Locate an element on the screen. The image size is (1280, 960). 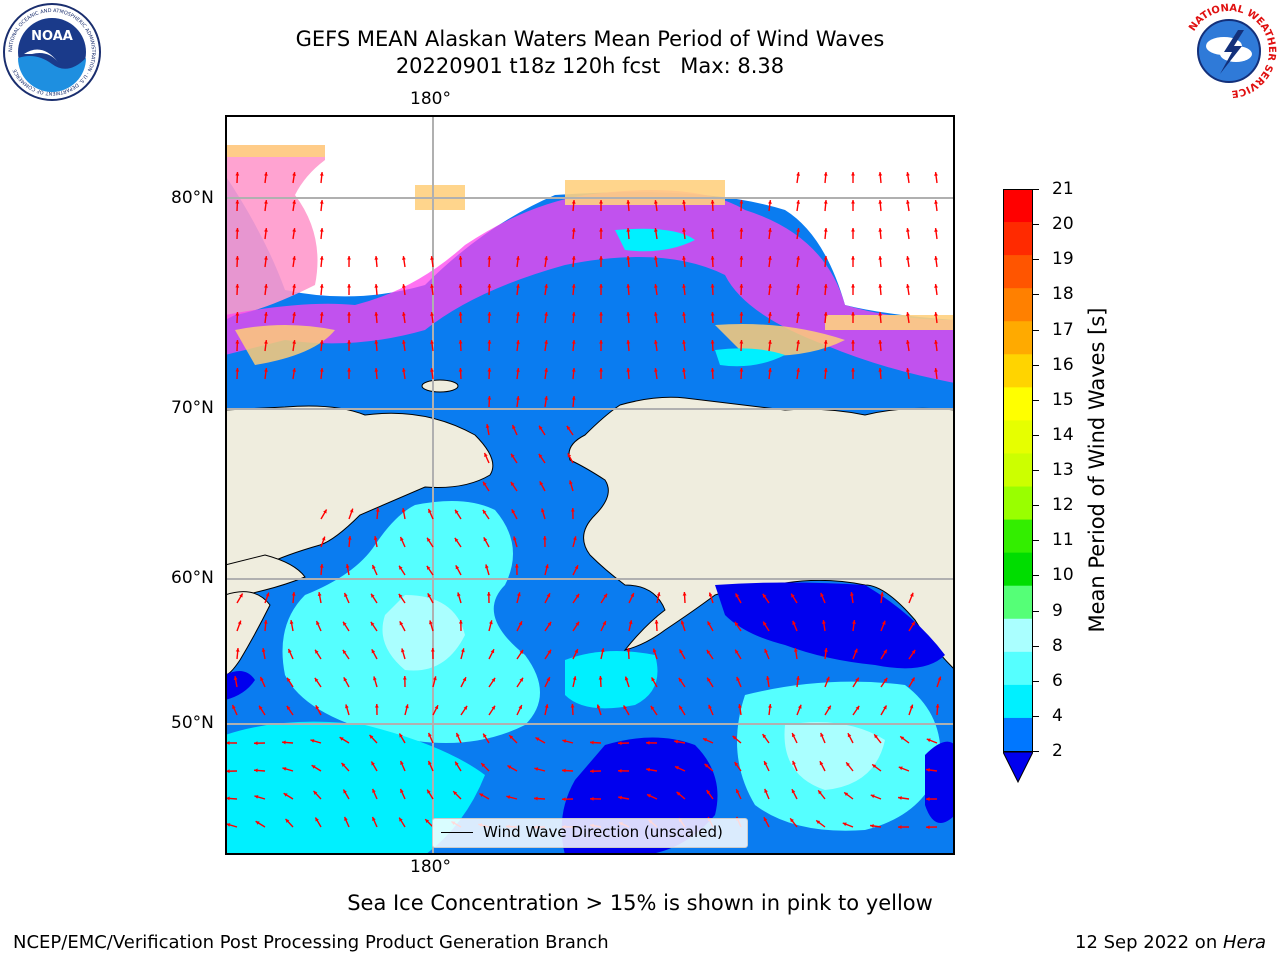
noaa-logo-text: NOAA is located at coordinates (52, 36).